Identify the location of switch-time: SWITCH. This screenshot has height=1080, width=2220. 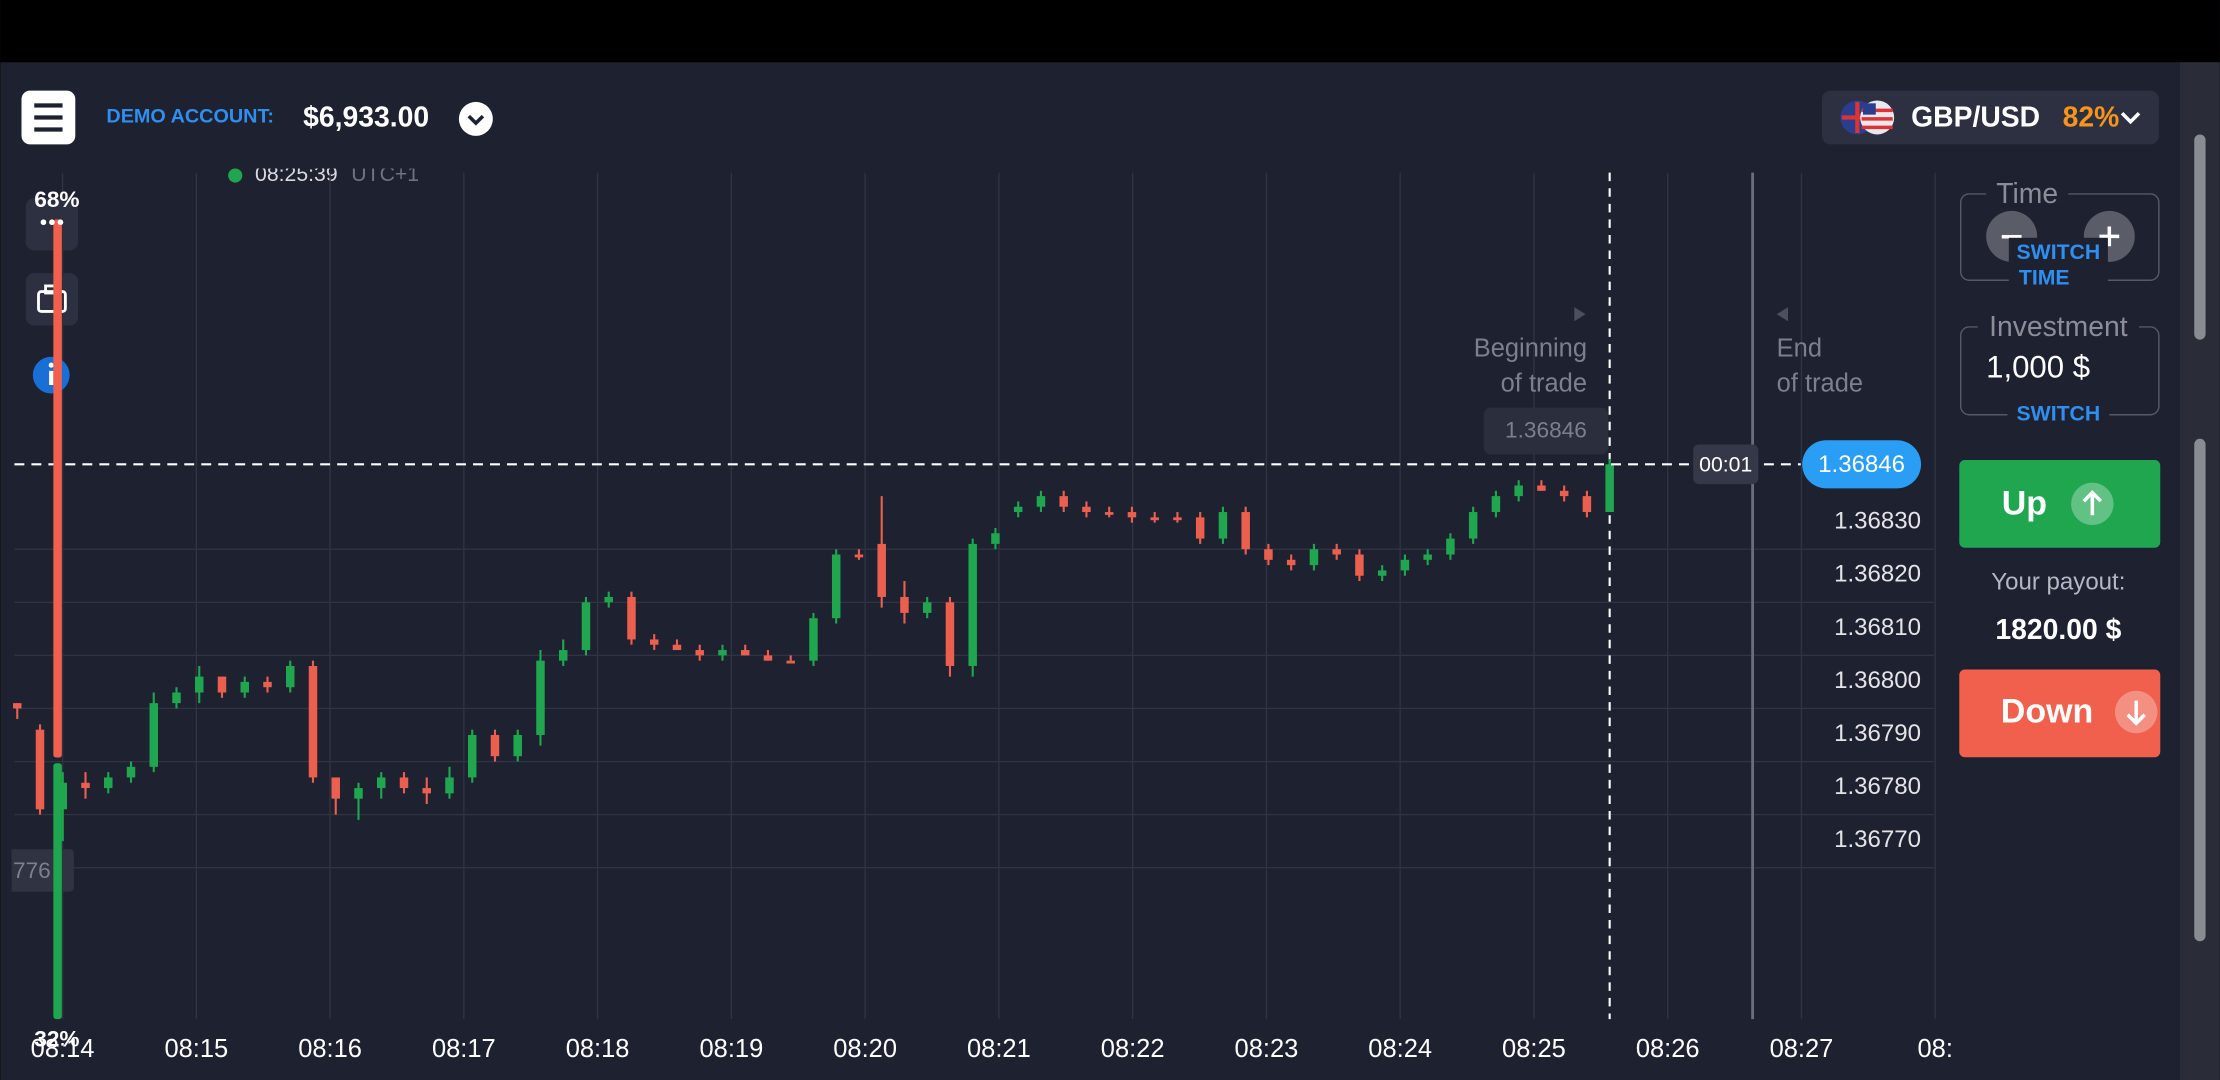
(2059, 252).